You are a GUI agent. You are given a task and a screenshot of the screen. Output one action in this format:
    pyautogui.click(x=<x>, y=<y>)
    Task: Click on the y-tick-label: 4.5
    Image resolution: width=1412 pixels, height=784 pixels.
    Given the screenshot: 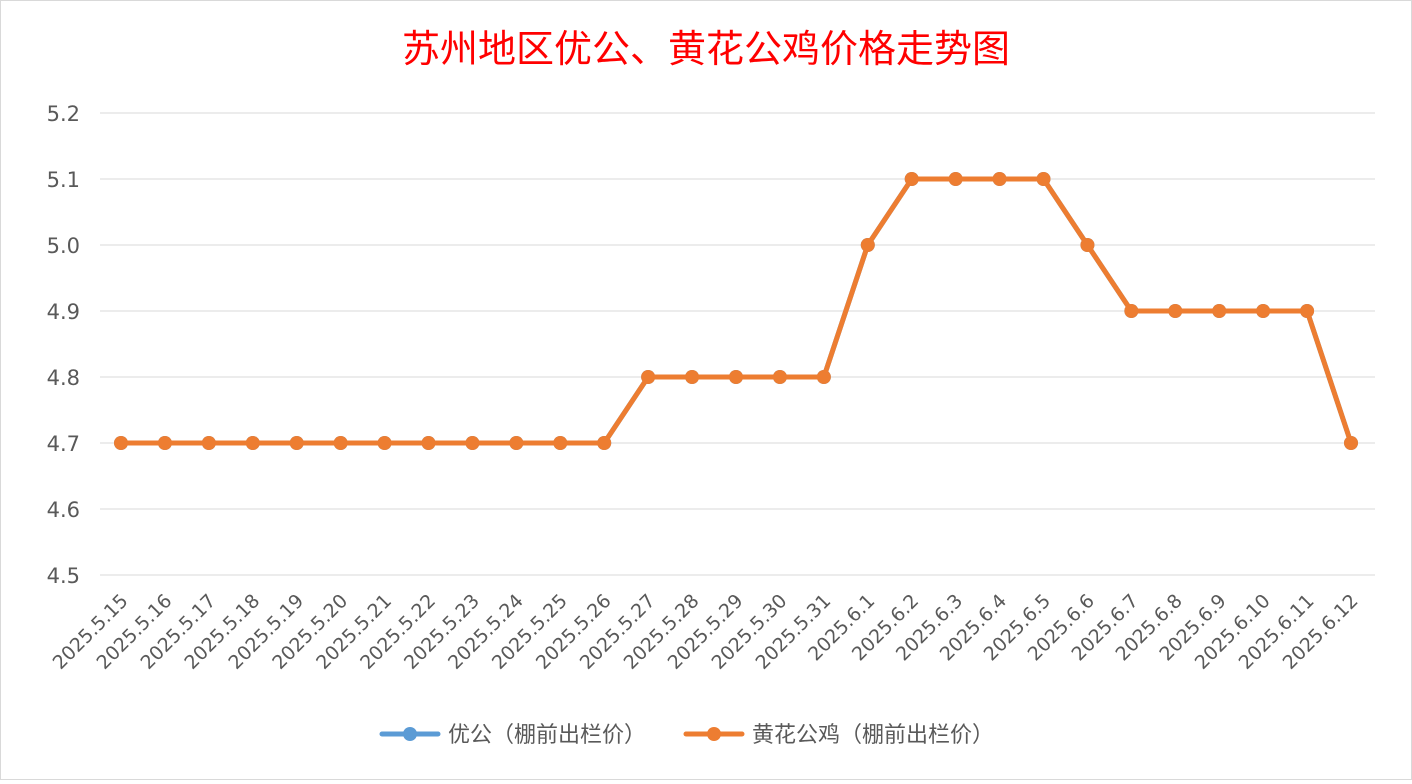 What is the action you would take?
    pyautogui.click(x=63, y=576)
    